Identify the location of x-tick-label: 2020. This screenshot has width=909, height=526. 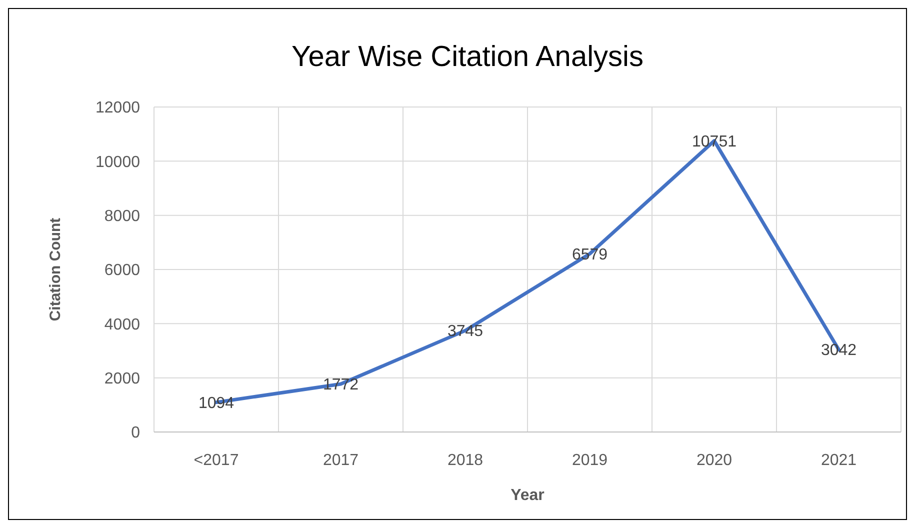
(714, 460).